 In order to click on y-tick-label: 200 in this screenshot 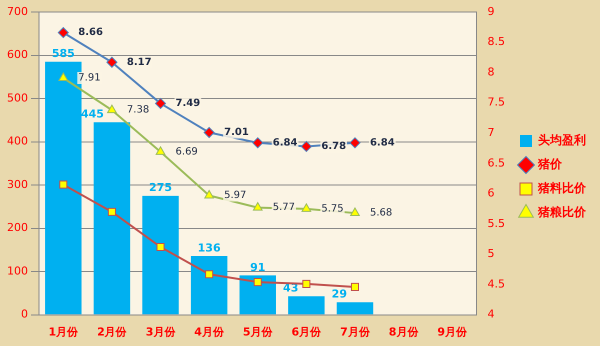, I will do `click(17, 227)`.